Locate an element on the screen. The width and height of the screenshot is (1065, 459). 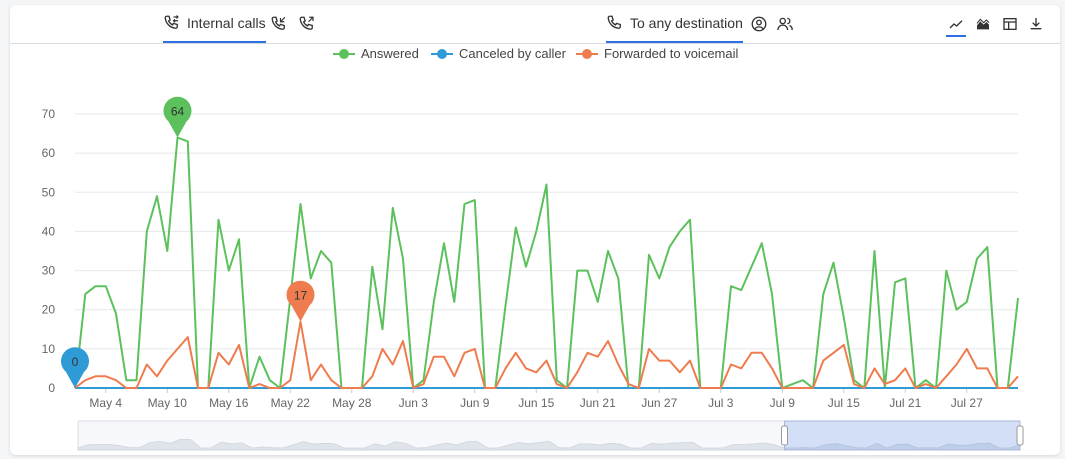
y-tick-label: 0 is located at coordinates (51, 388).